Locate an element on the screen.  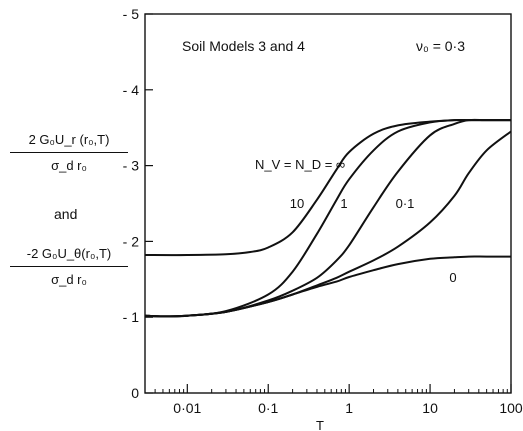
annotation-title: Soil Models 3 and 4 is located at coordinates (243, 46).